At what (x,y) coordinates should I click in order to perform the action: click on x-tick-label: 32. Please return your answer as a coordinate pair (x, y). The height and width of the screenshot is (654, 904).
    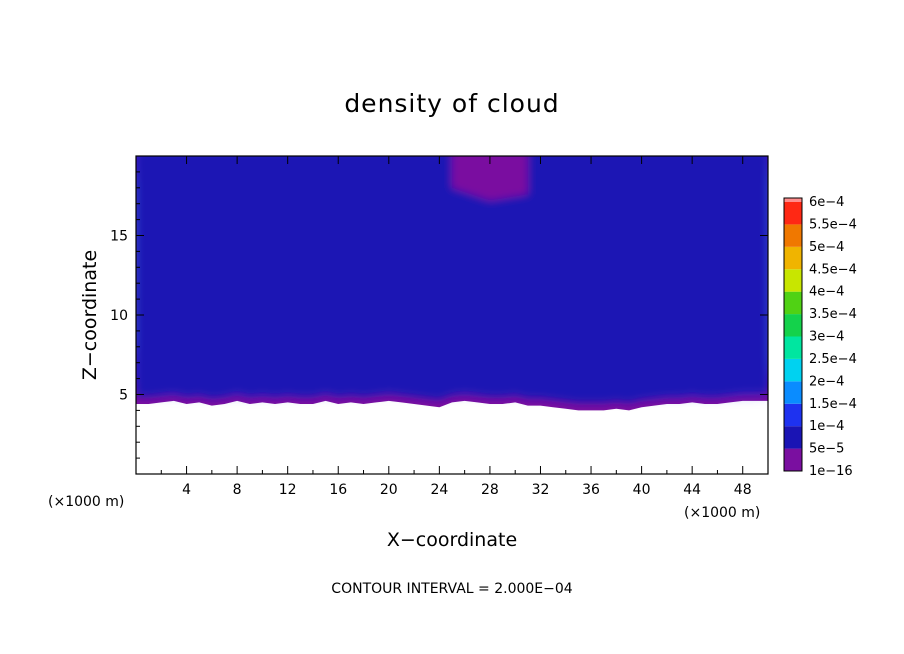
    Looking at the image, I should click on (541, 490).